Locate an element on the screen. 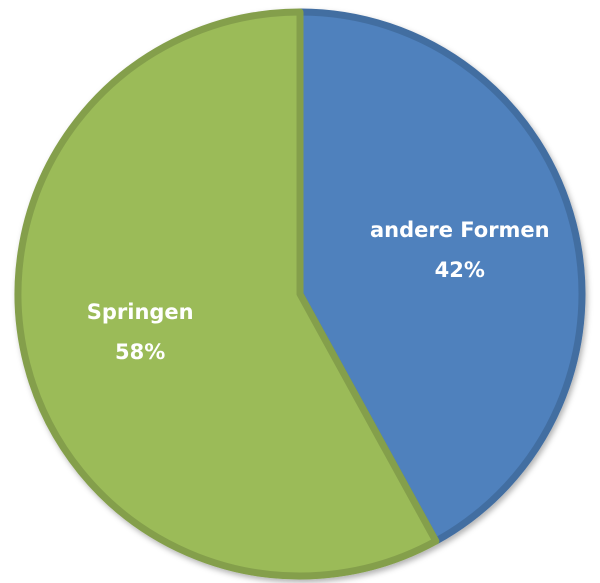 Image resolution: width=600 pixels, height=583 pixels. slice-label: Springen is located at coordinates (140, 312).